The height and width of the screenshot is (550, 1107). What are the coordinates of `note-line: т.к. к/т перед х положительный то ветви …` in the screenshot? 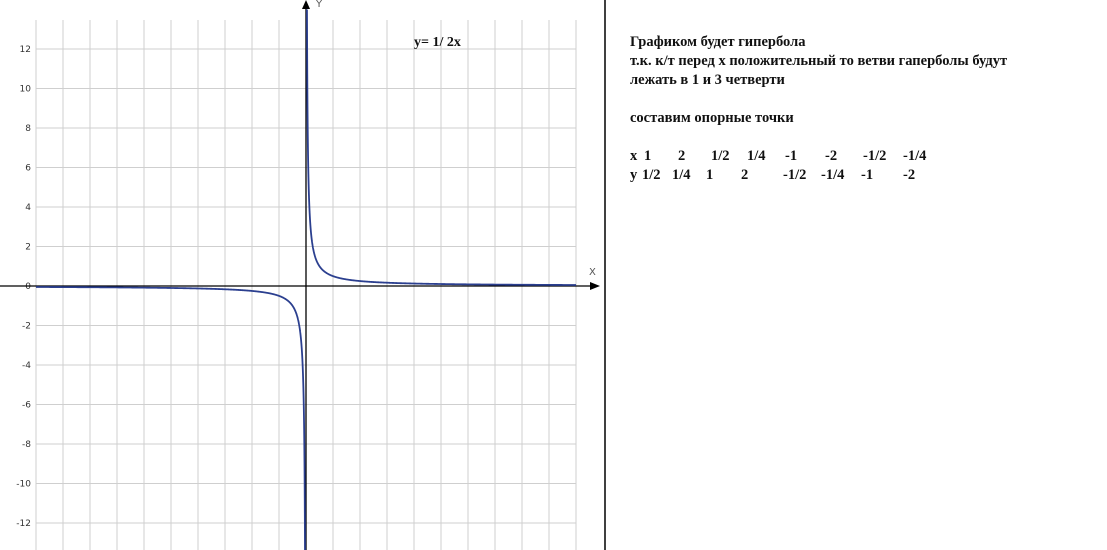 It's located at (819, 61).